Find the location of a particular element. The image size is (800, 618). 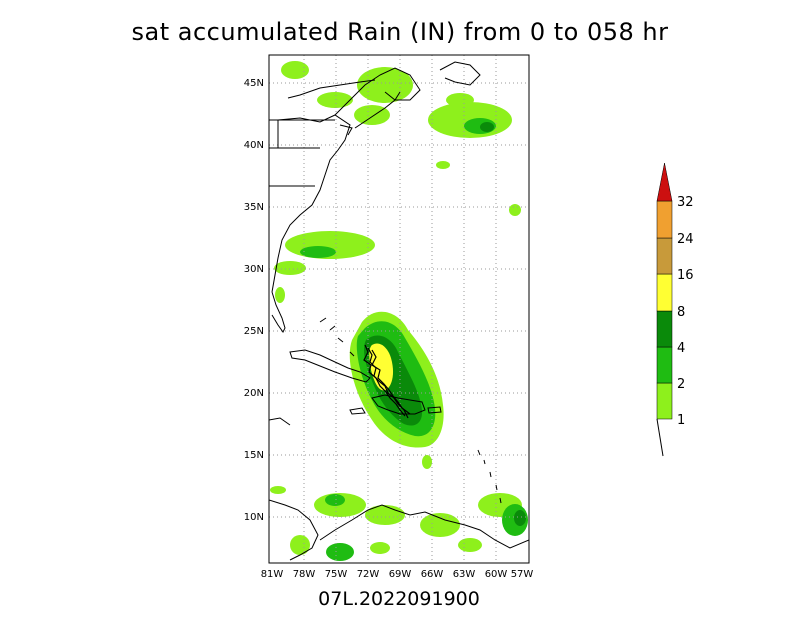

lat-tick-label: 45N is located at coordinates (254, 83).